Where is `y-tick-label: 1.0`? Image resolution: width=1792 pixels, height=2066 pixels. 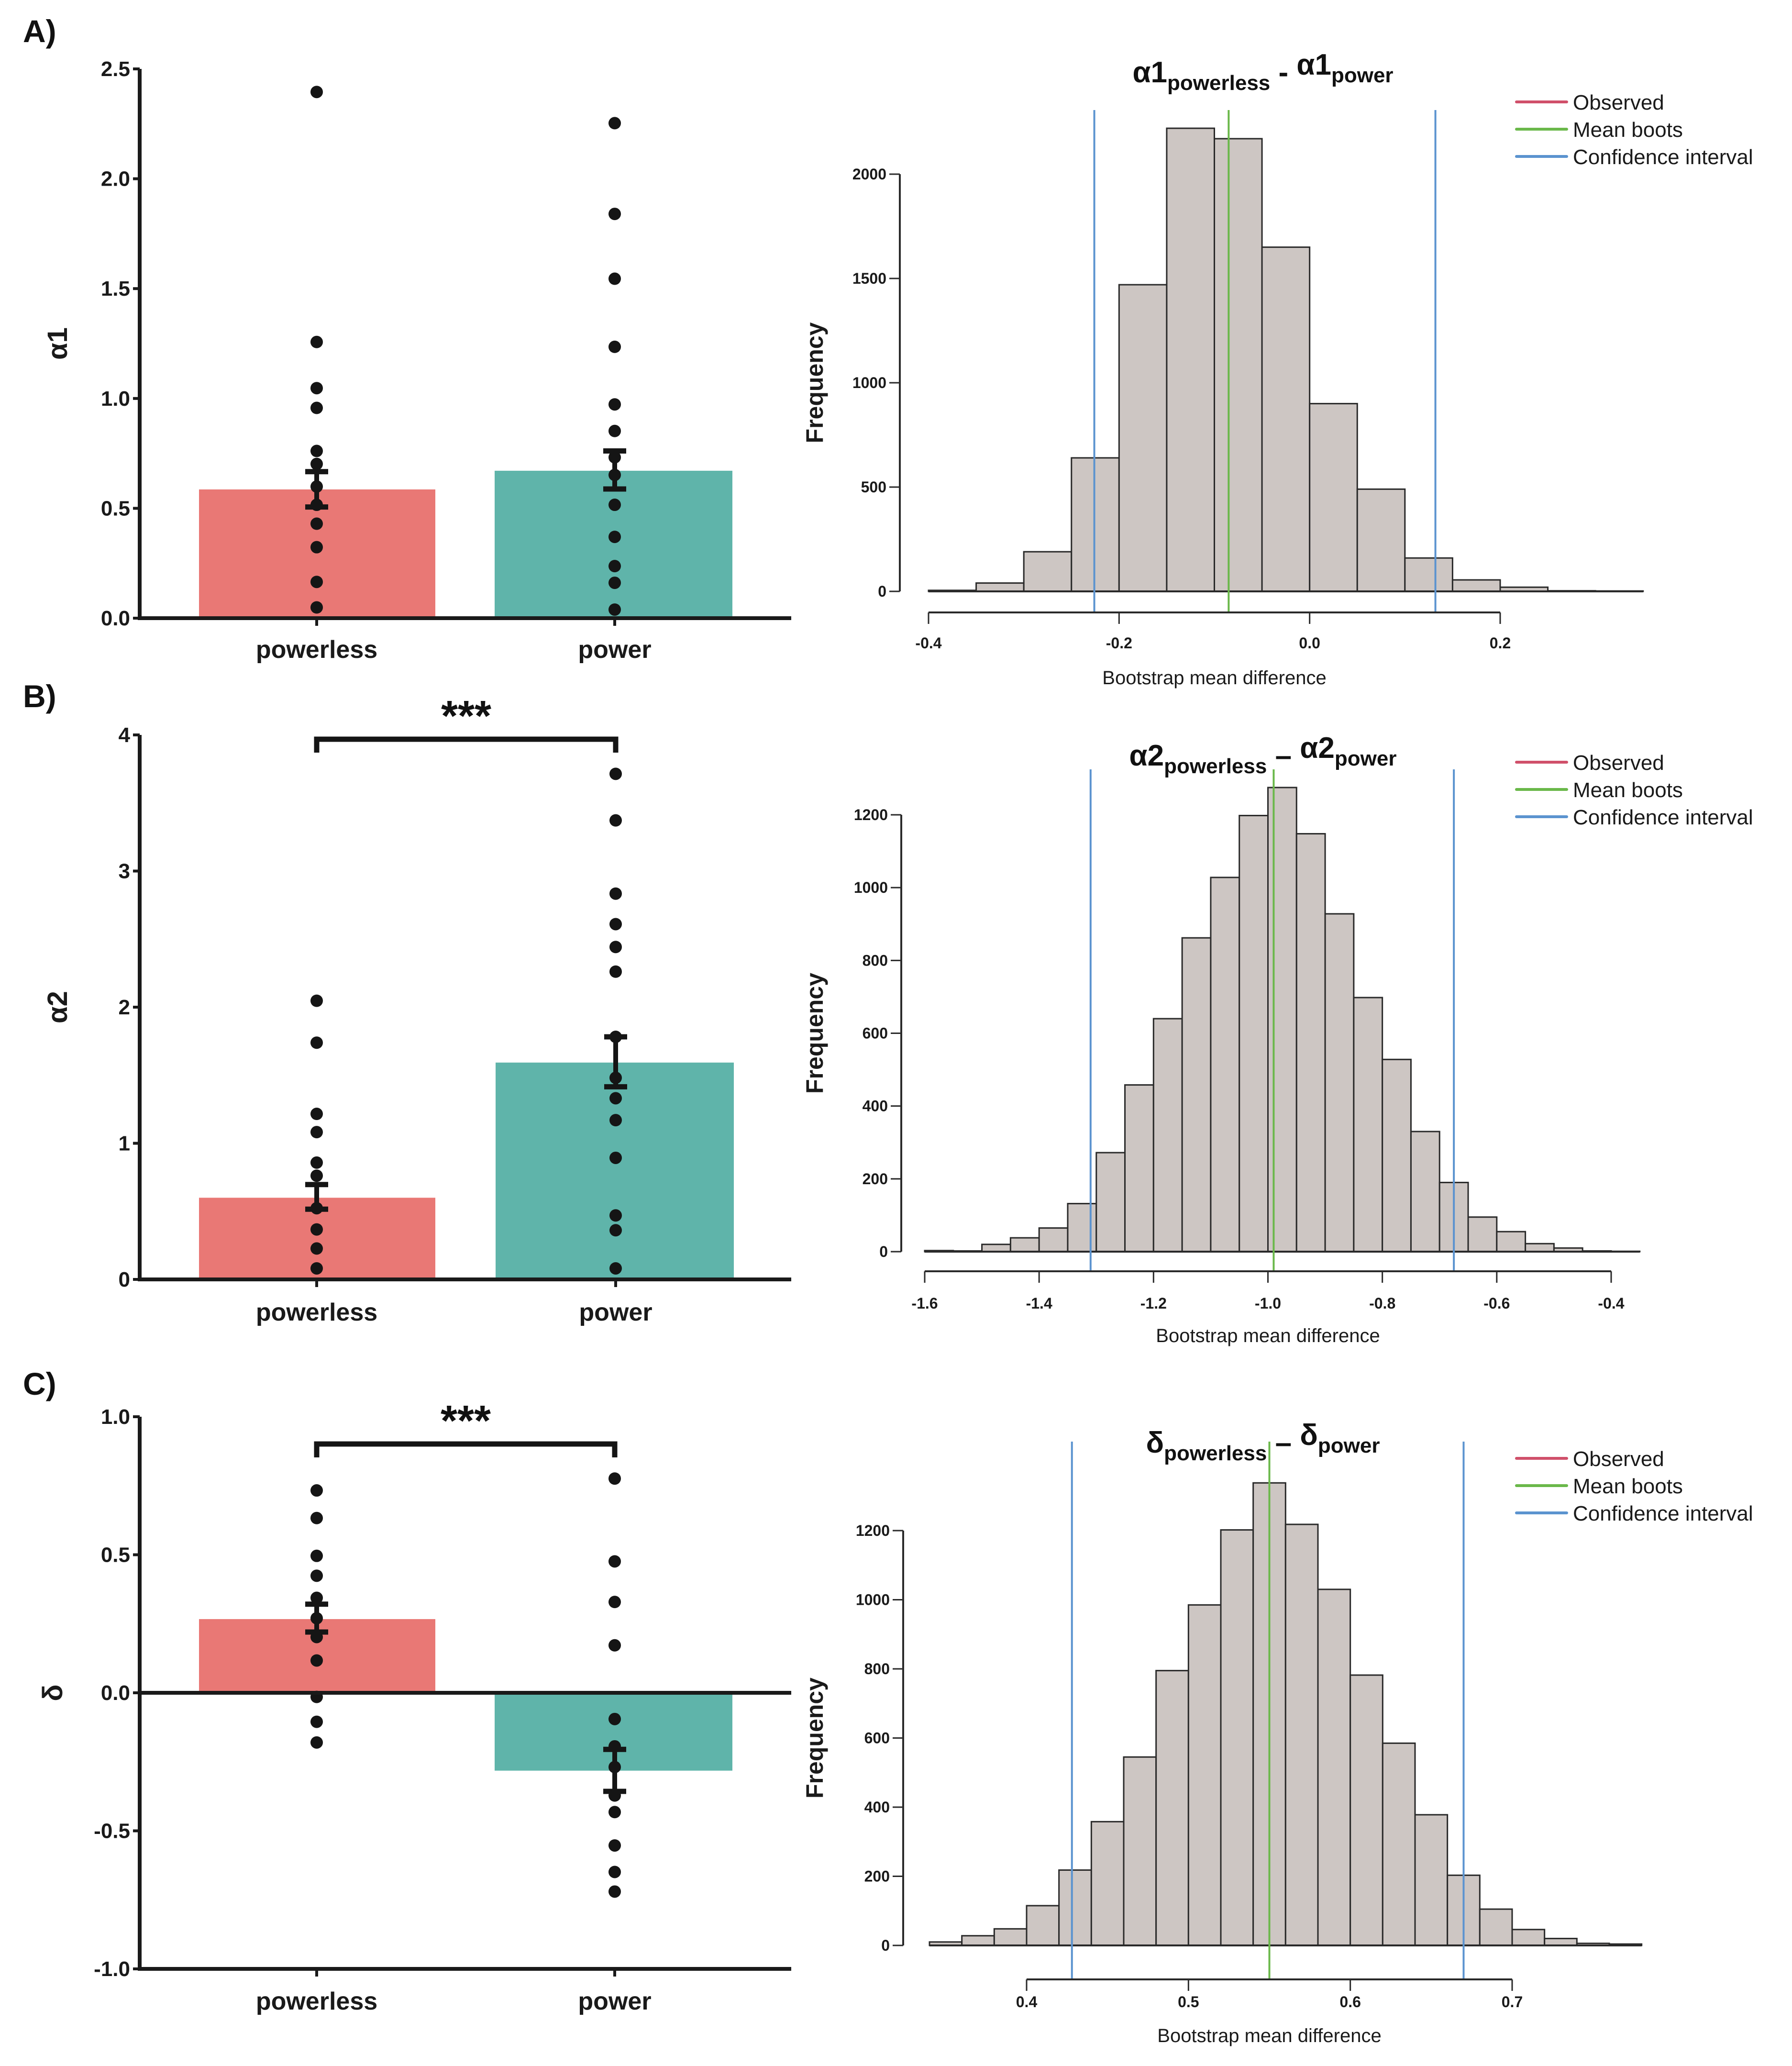
y-tick-label: 1.0 is located at coordinates (115, 399).